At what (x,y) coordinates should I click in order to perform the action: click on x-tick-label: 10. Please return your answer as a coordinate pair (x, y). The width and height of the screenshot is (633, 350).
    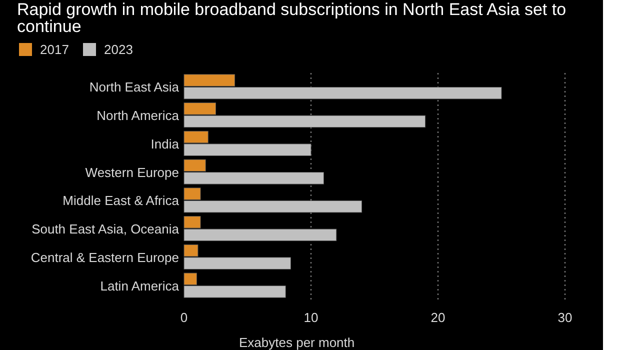
    Looking at the image, I should click on (311, 317).